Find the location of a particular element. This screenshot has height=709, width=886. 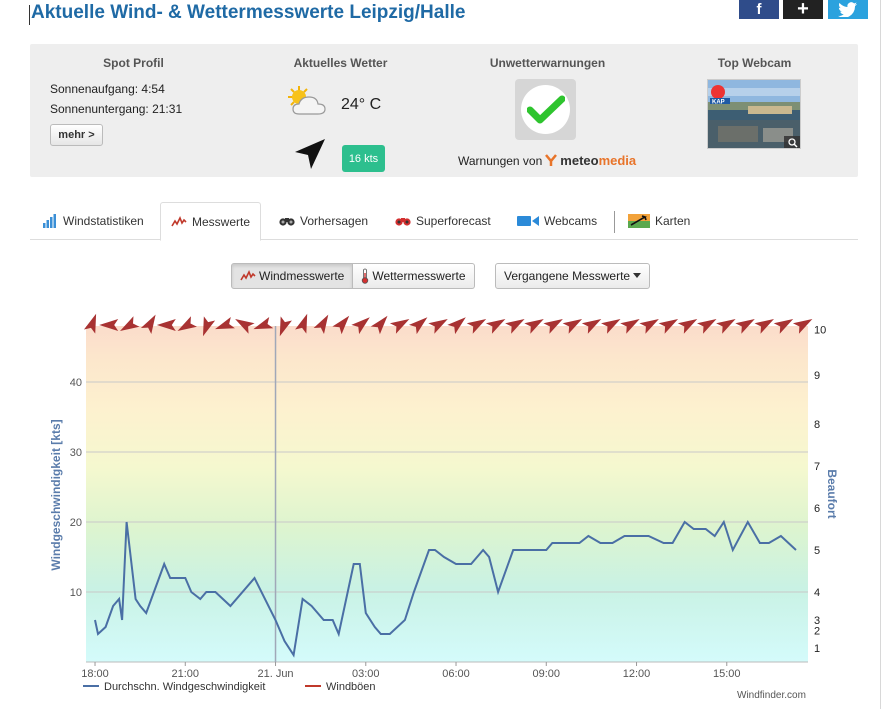

binoculars-icon is located at coordinates (287, 222).